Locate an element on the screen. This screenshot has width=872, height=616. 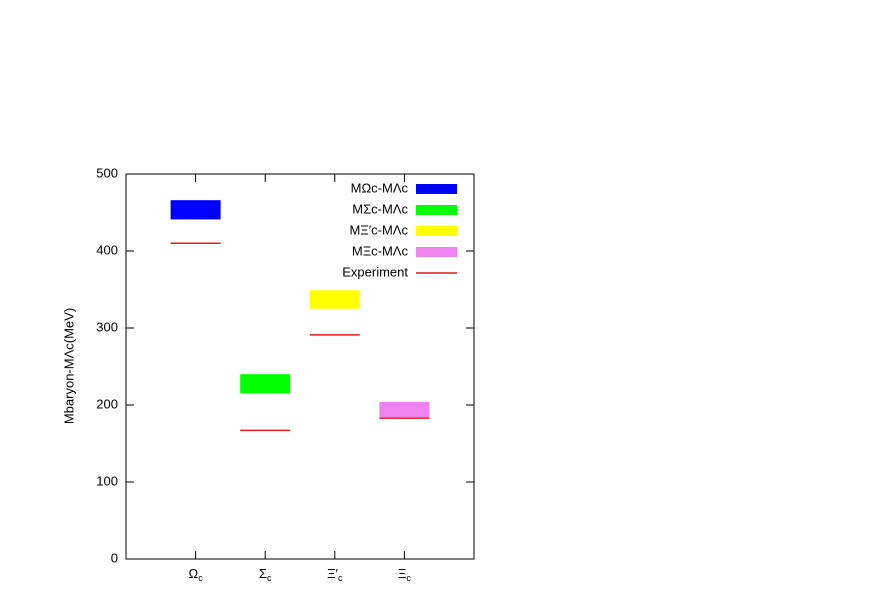
legend-label: MΩc-MΛc is located at coordinates (380, 187).